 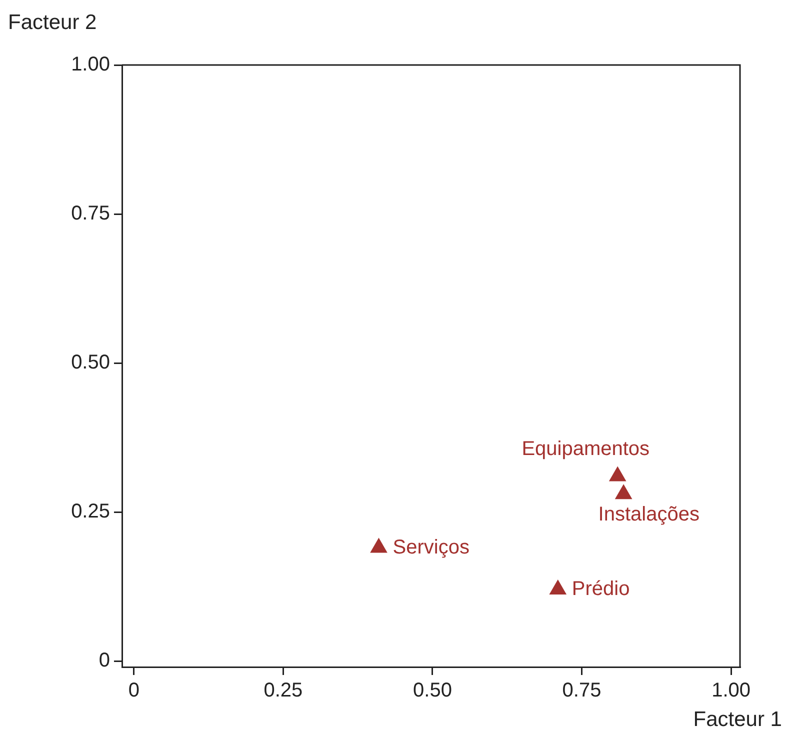 I want to click on y-tick-label: 0.25, so click(x=90, y=511).